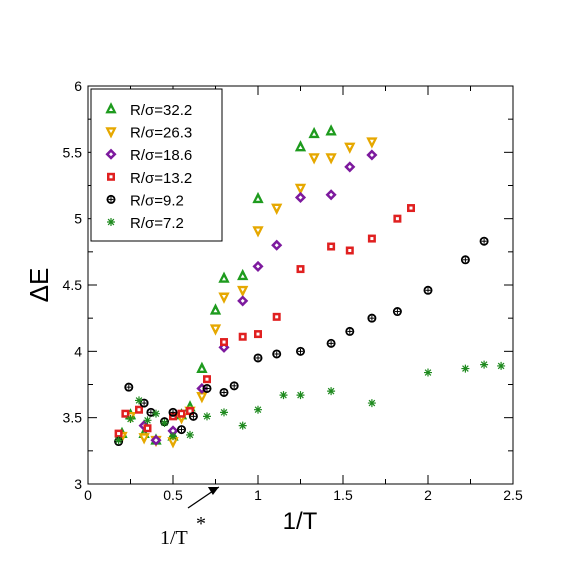  Describe the element at coordinates (73, 152) in the screenshot. I see `y-tick-label: 5.5` at that location.